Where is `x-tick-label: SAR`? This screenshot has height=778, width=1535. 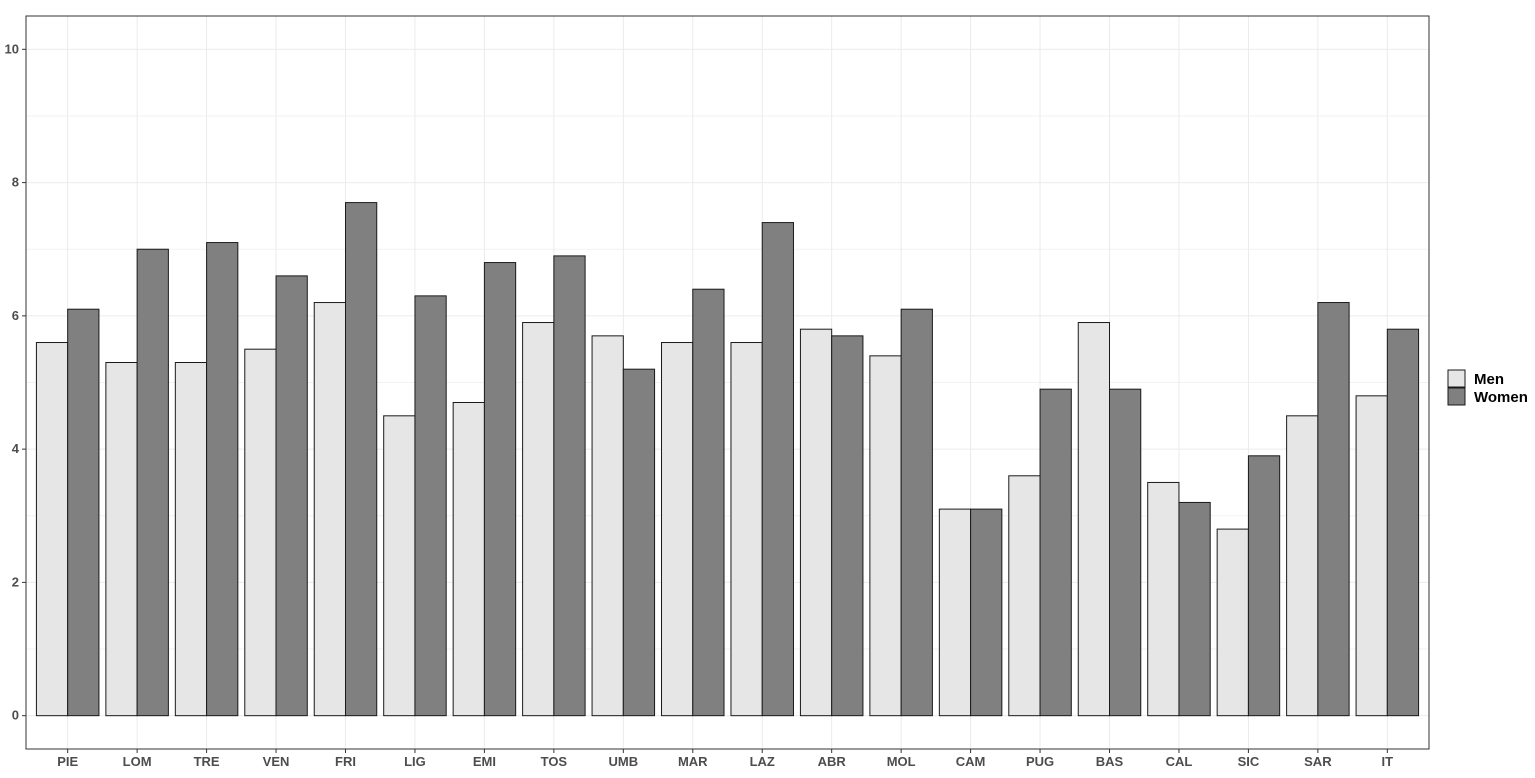 x-tick-label: SAR is located at coordinates (1318, 761).